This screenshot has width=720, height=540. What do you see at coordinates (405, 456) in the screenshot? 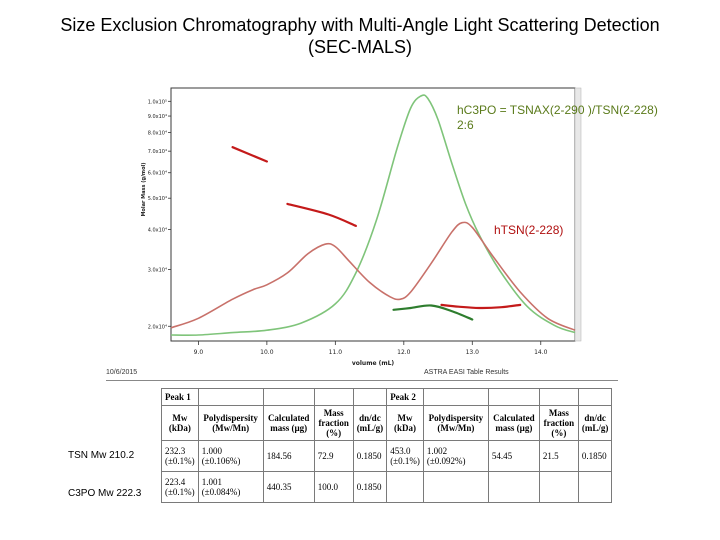
I see `table-cell: 453.0 (±0.1%)` at bounding box center [405, 456].